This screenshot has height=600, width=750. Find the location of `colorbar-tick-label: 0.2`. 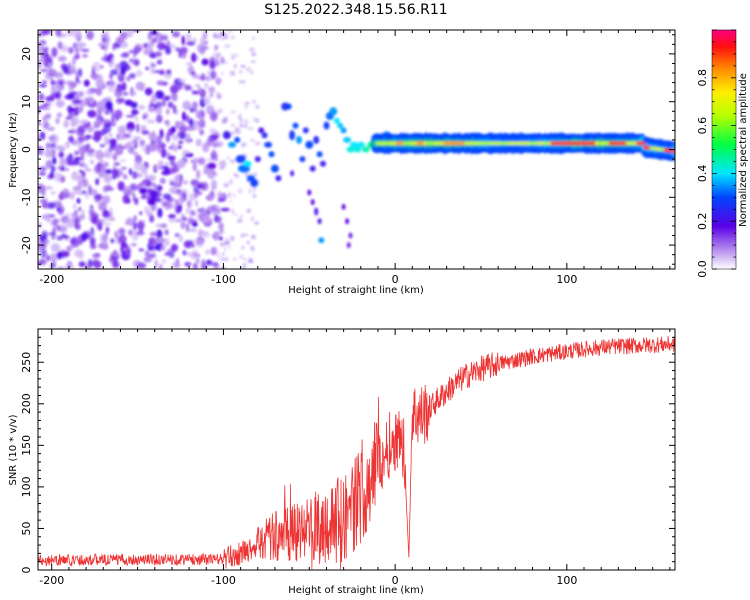

colorbar-tick-label: 0.2 is located at coordinates (702, 221).